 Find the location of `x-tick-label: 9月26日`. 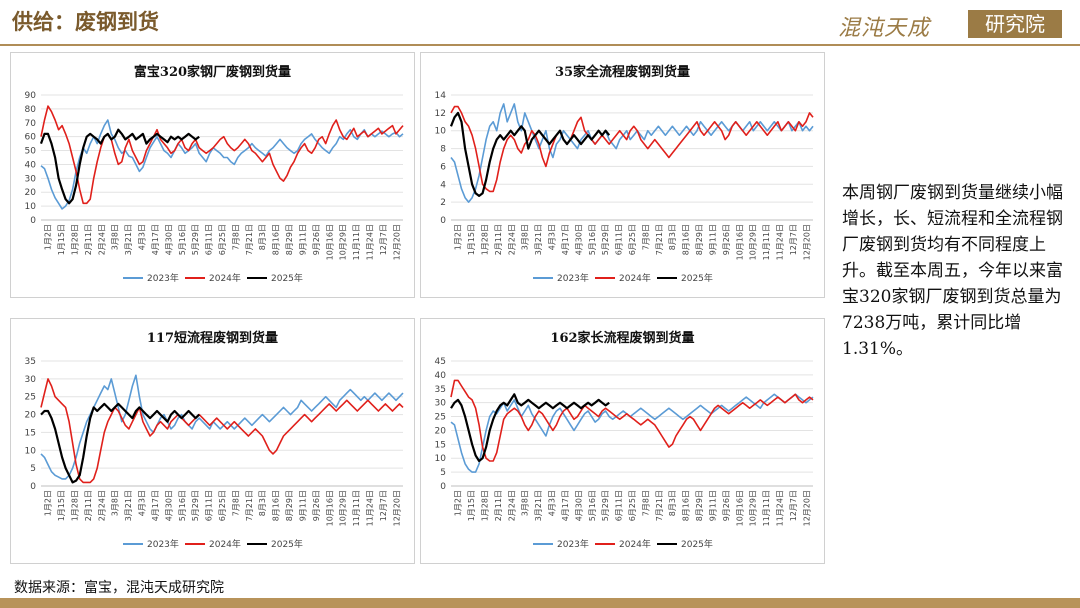

x-tick-label: 9月26日 is located at coordinates (316, 239).